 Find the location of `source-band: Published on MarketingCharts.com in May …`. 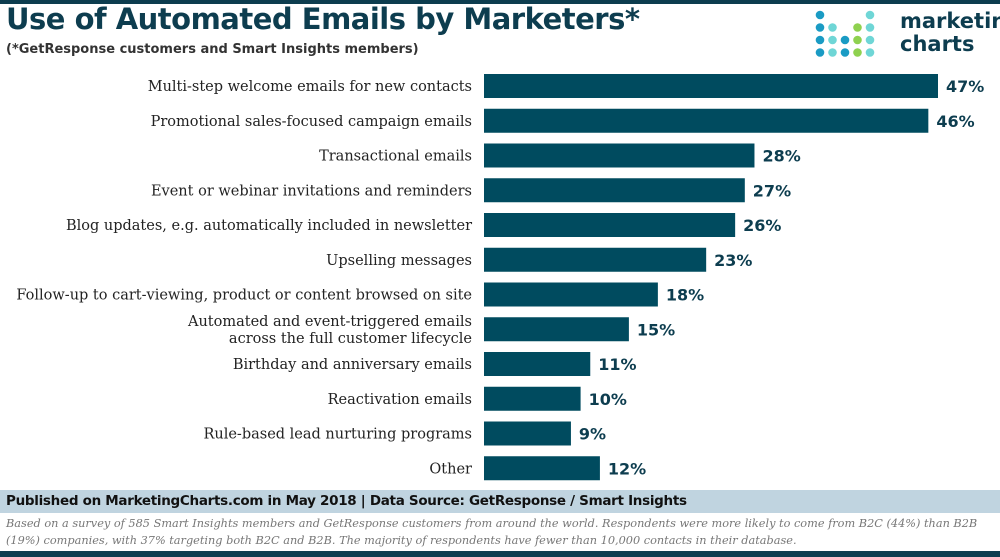

source-band: Published on MarketingCharts.com in May … is located at coordinates (500, 501).